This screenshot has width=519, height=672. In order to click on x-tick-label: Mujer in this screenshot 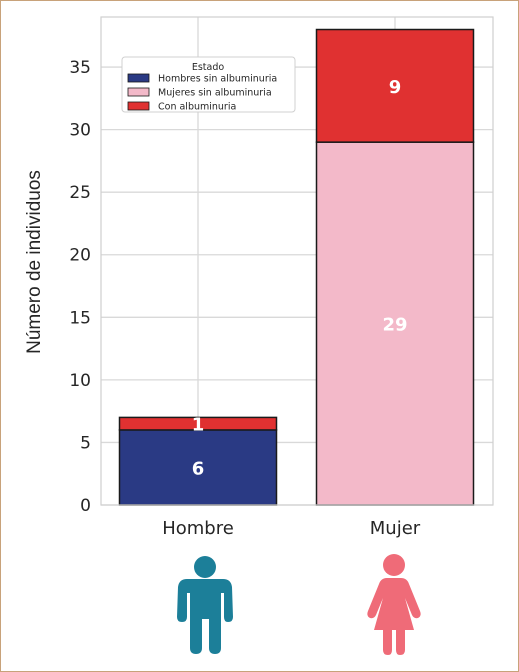, I will do `click(395, 528)`.